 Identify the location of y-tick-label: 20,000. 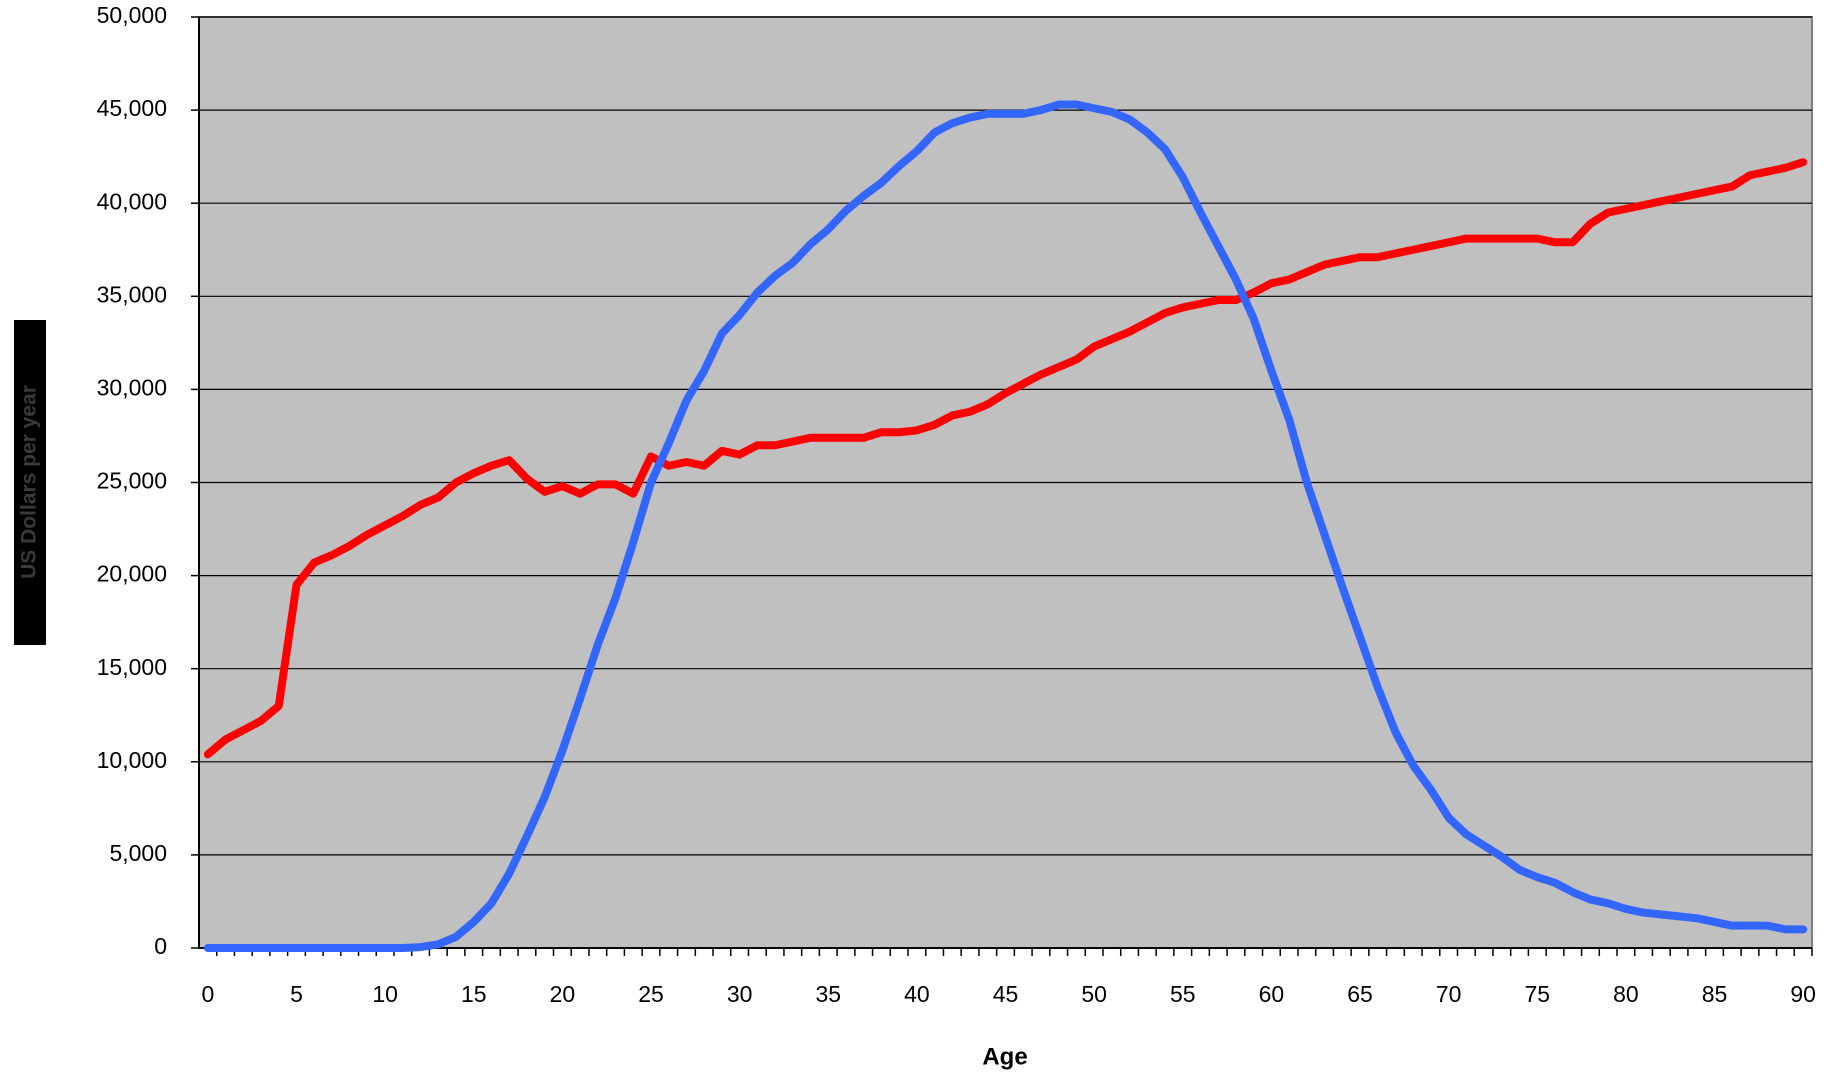
(132, 574).